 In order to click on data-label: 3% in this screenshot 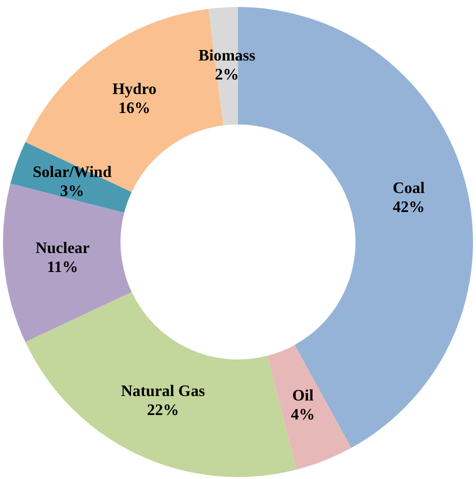, I will do `click(72, 191)`.